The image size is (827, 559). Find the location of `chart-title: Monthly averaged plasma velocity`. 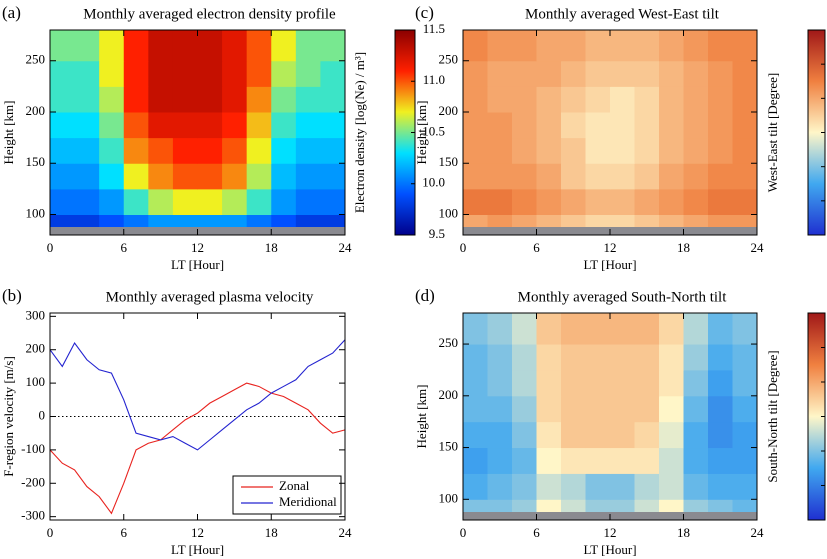

chart-title: Monthly averaged plasma velocity is located at coordinates (210, 297).